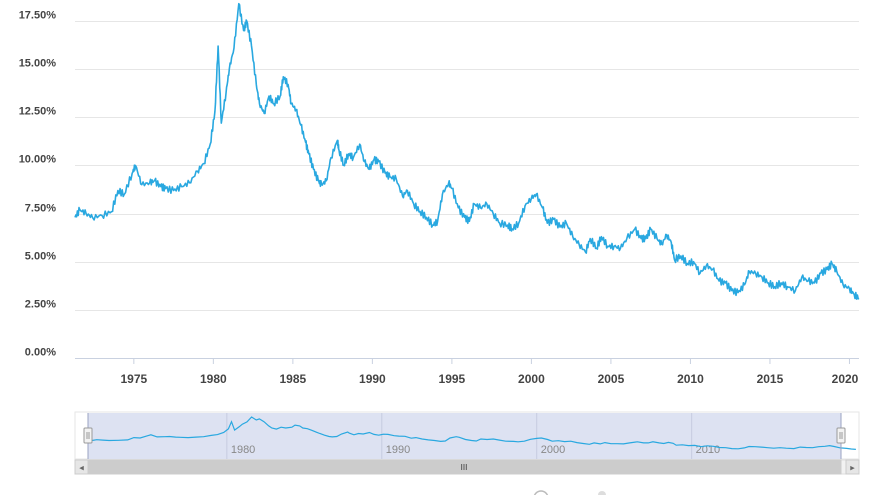 This screenshot has width=877, height=495. I want to click on x-tick-label: 1980, so click(213, 379).